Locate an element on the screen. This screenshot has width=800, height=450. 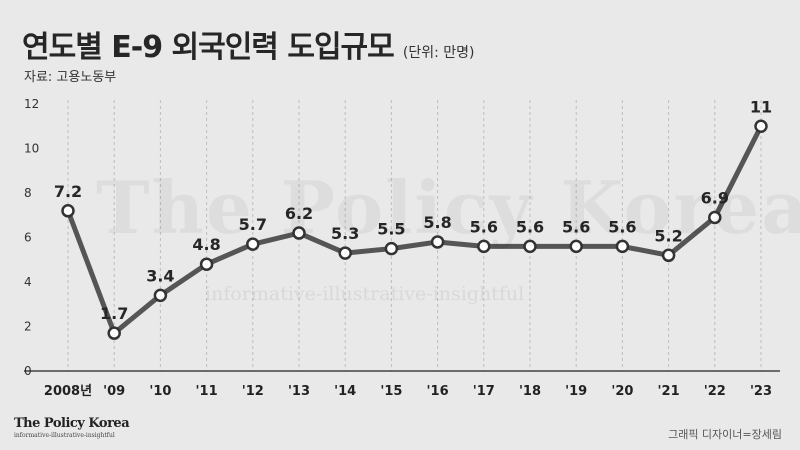
y-tick-label: 6 is located at coordinates (28, 238).